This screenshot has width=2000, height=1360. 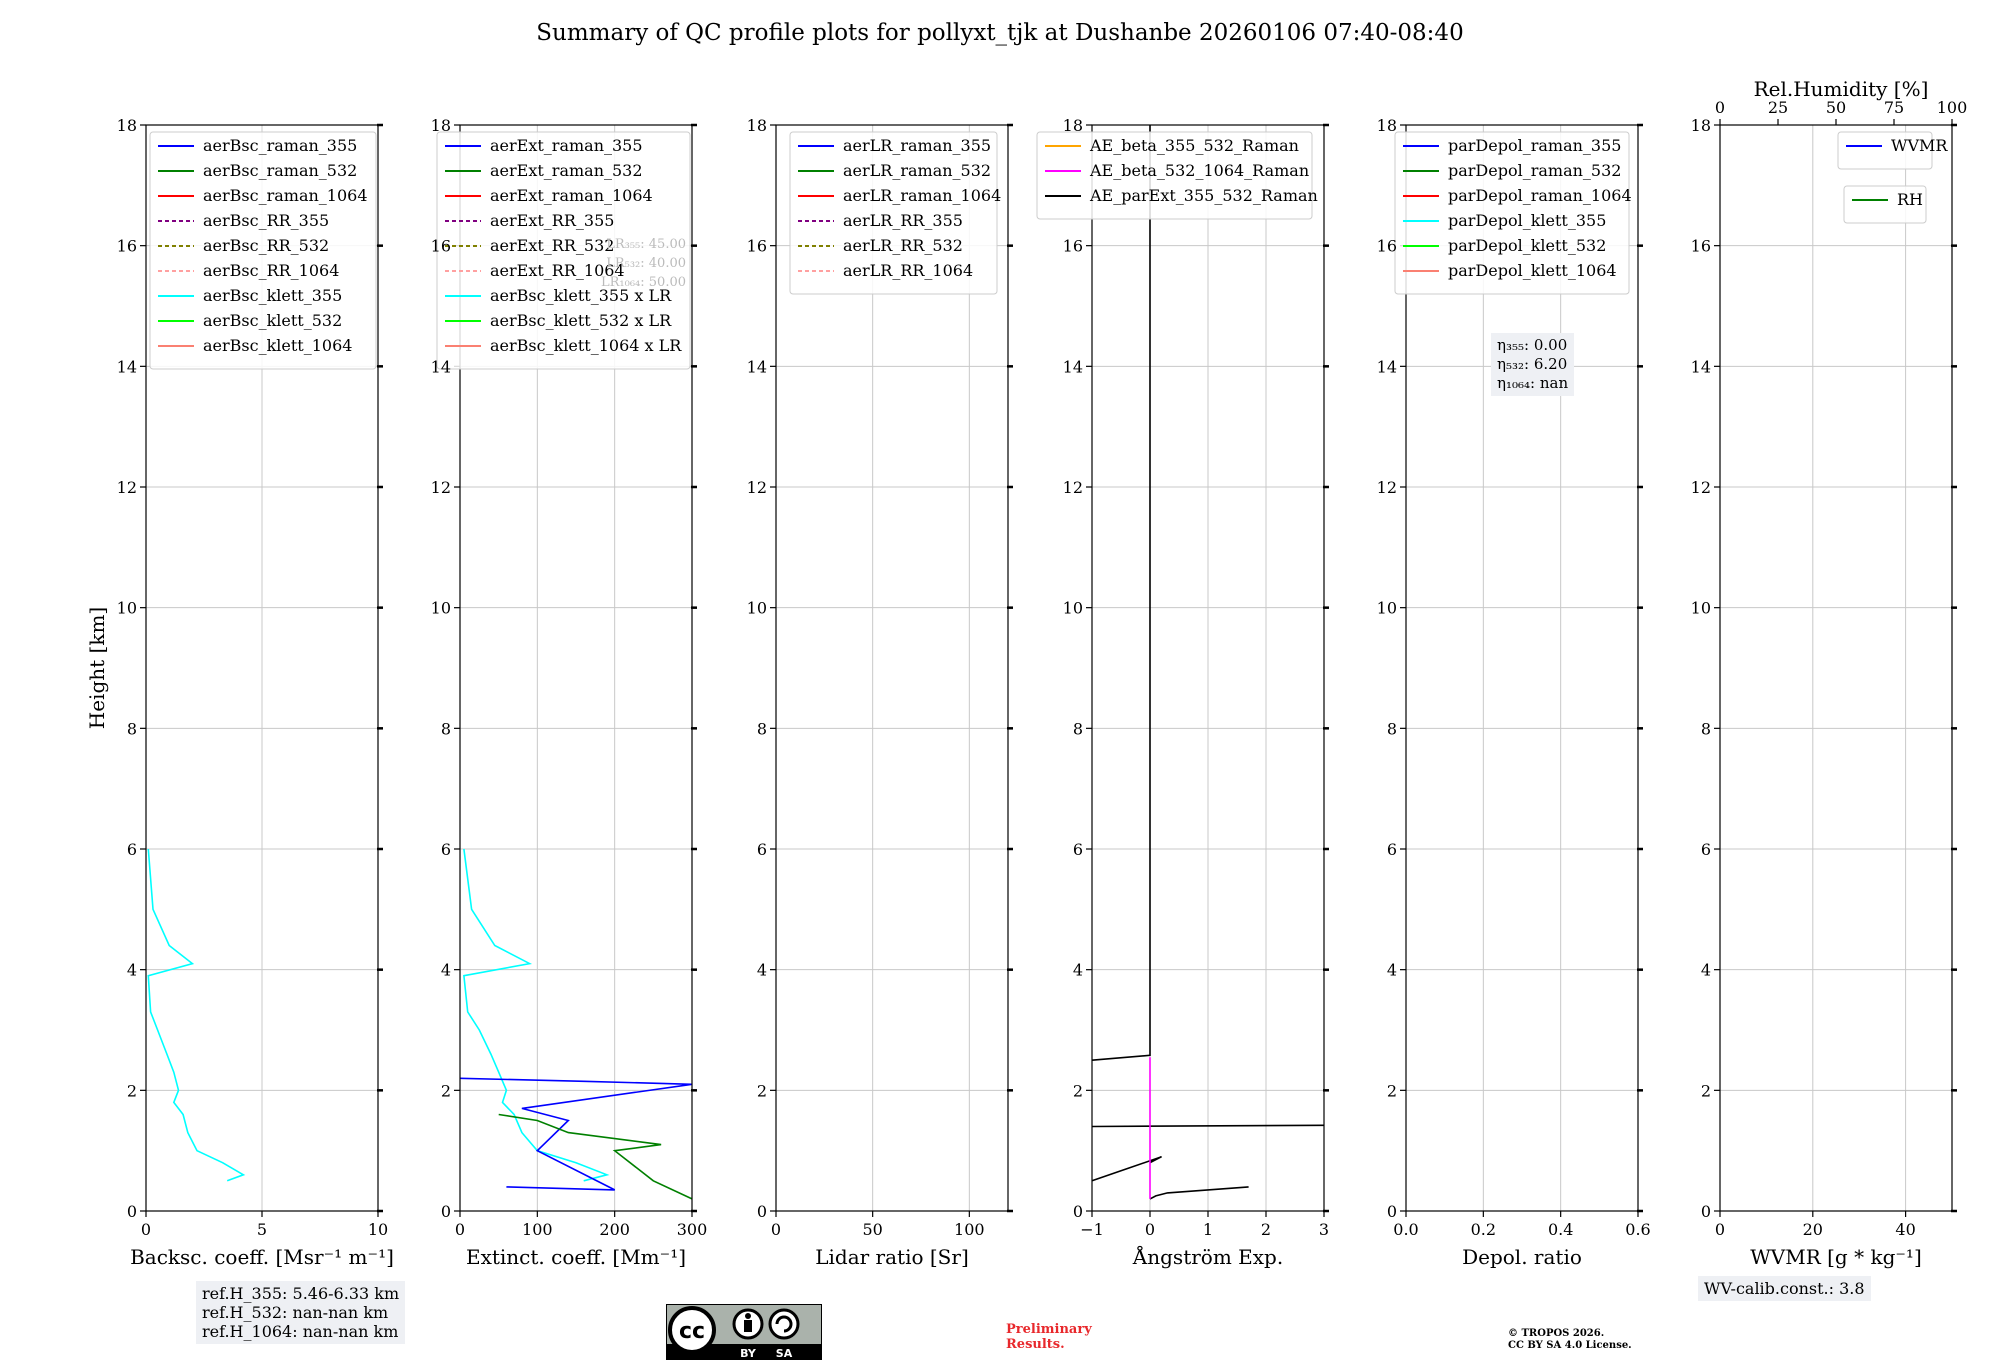 I want to click on legend-label: aerBsc_raman_532, so click(x=280, y=170).